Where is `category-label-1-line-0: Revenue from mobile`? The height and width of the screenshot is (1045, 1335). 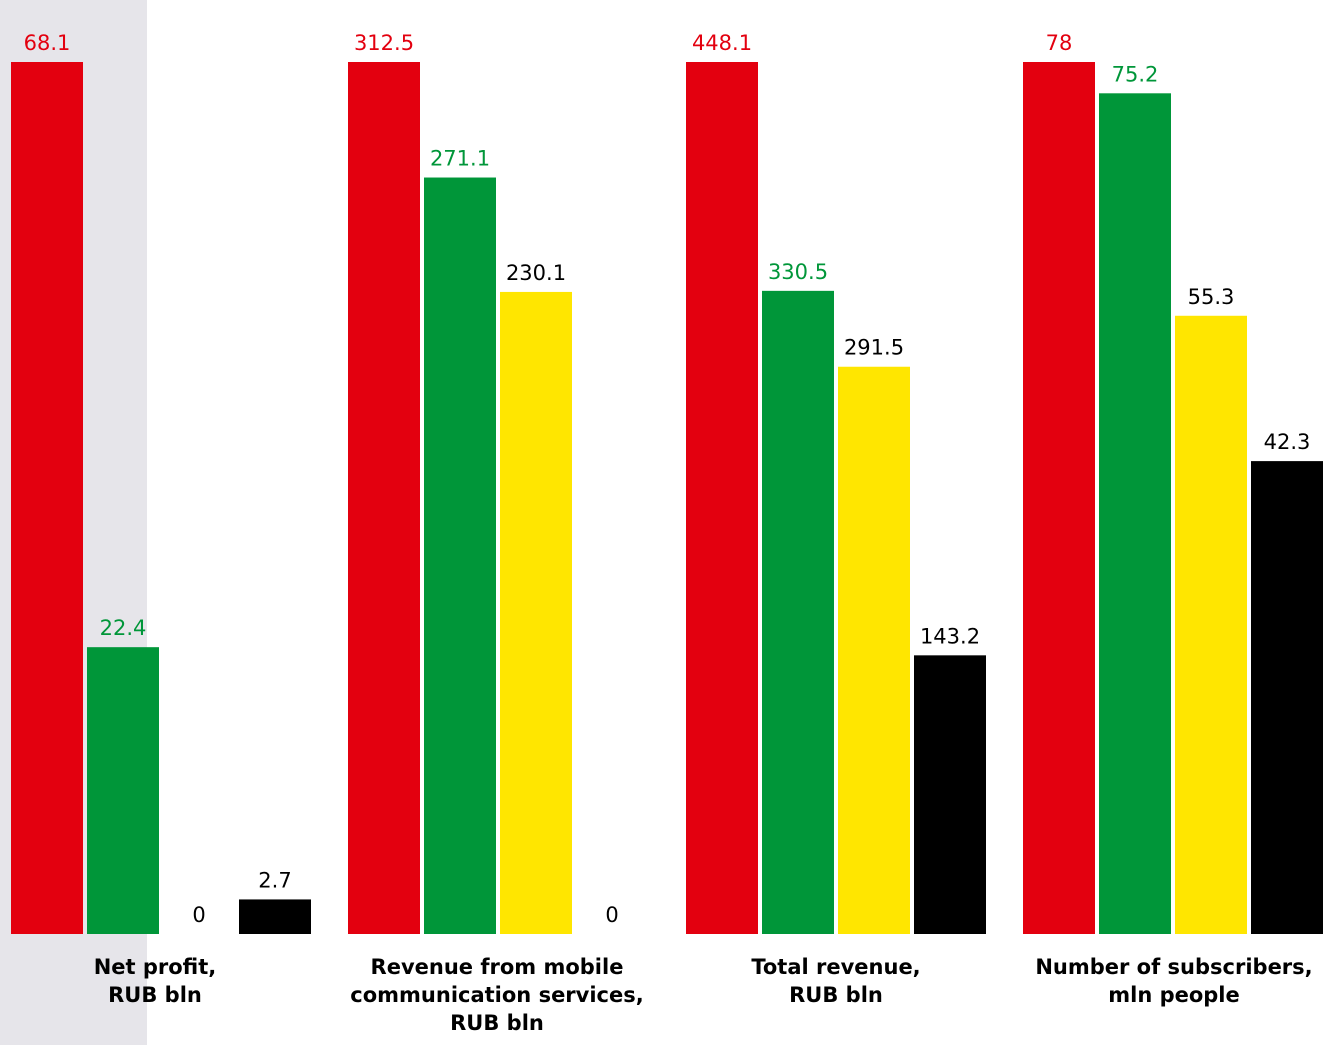
category-label-1-line-0: Revenue from mobile is located at coordinates (497, 967).